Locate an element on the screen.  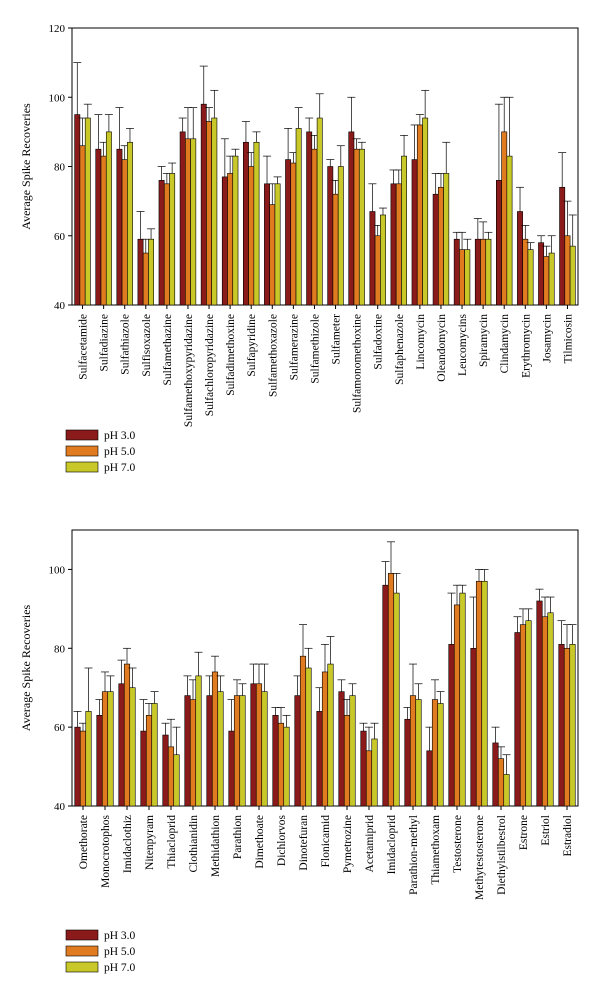
x-category-label: Sulfacetamide is located at coordinates (84, 347).